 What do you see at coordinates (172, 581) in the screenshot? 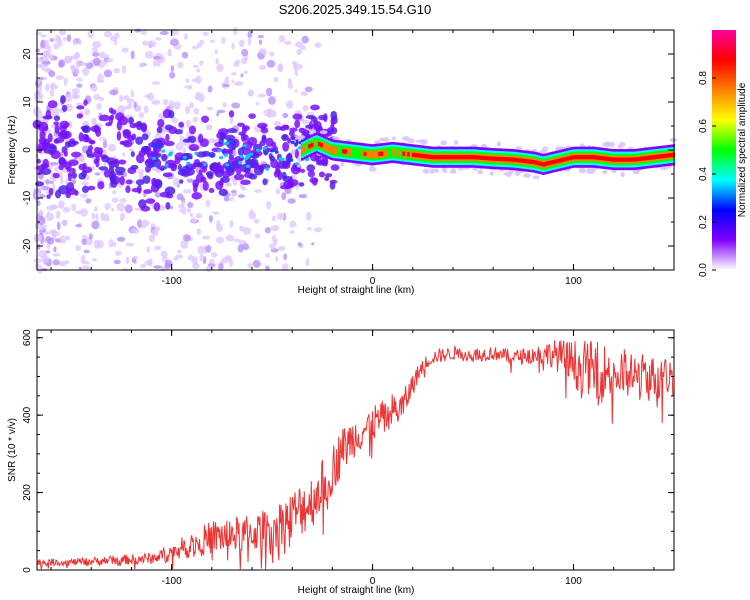
I see `x-tick-label: -100` at bounding box center [172, 581].